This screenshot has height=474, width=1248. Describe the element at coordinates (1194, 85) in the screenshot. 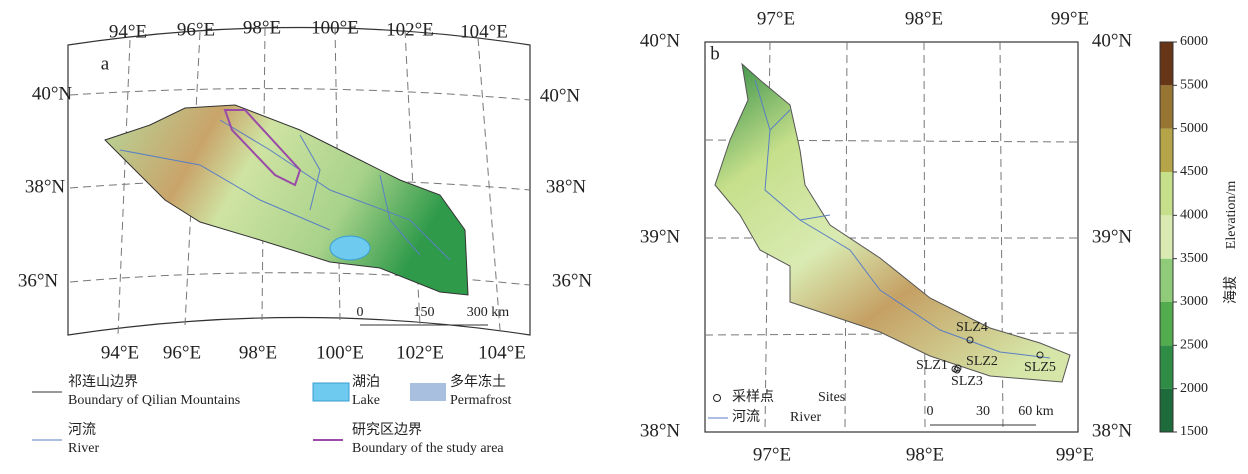

I see `colorbar-tick-label: 5500` at that location.